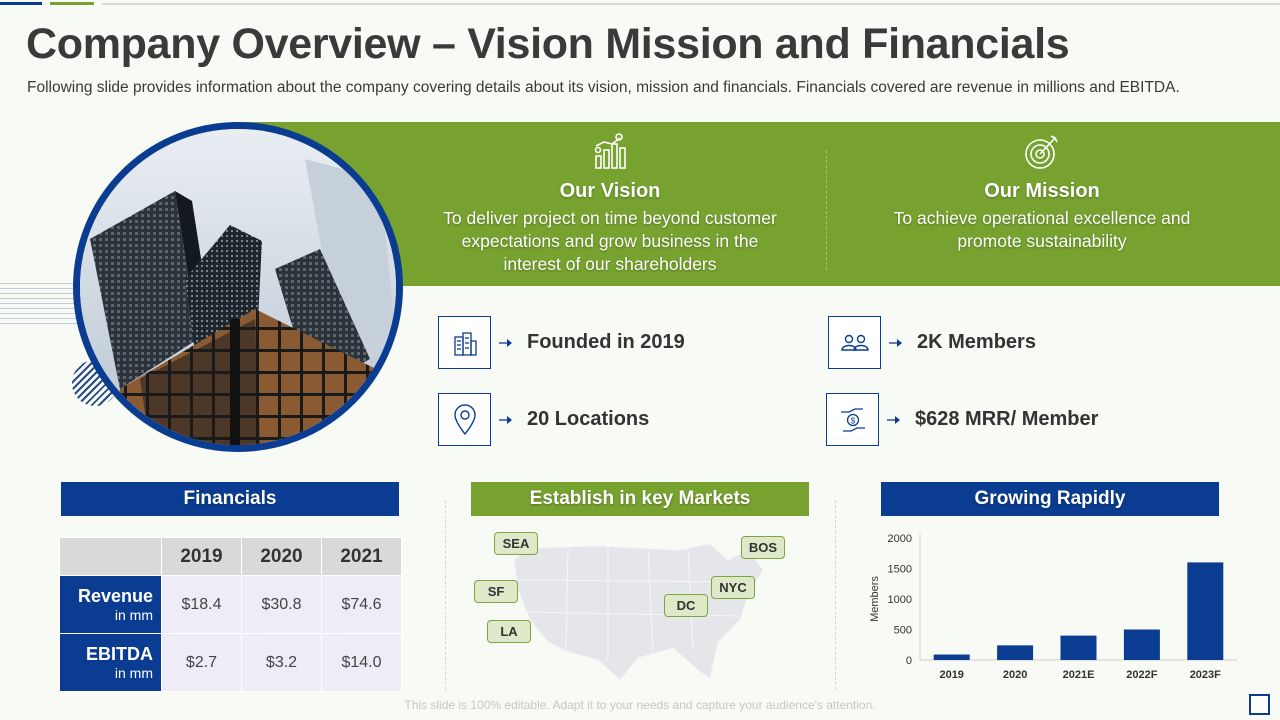 The width and height of the screenshot is (1280, 720). What do you see at coordinates (201, 556) in the screenshot?
I see `year-header: 2019` at bounding box center [201, 556].